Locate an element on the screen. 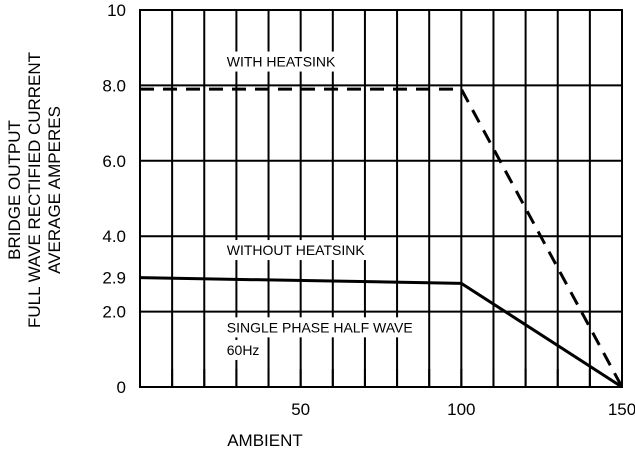  y-tick-label: 2.0 is located at coordinates (114, 312).